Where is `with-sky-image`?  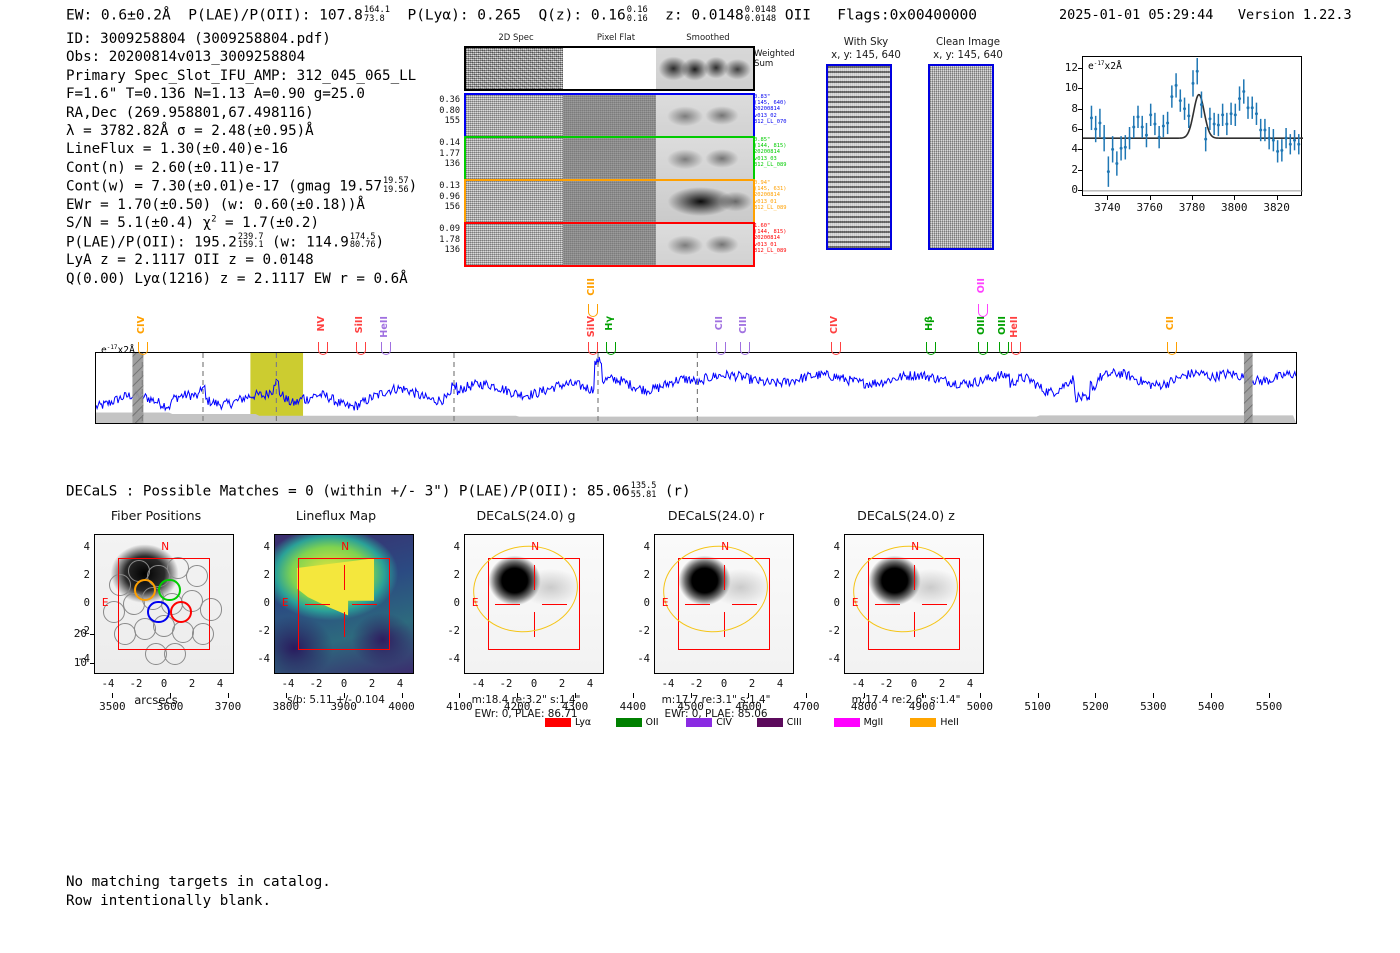 with-sky-image is located at coordinates (859, 157).